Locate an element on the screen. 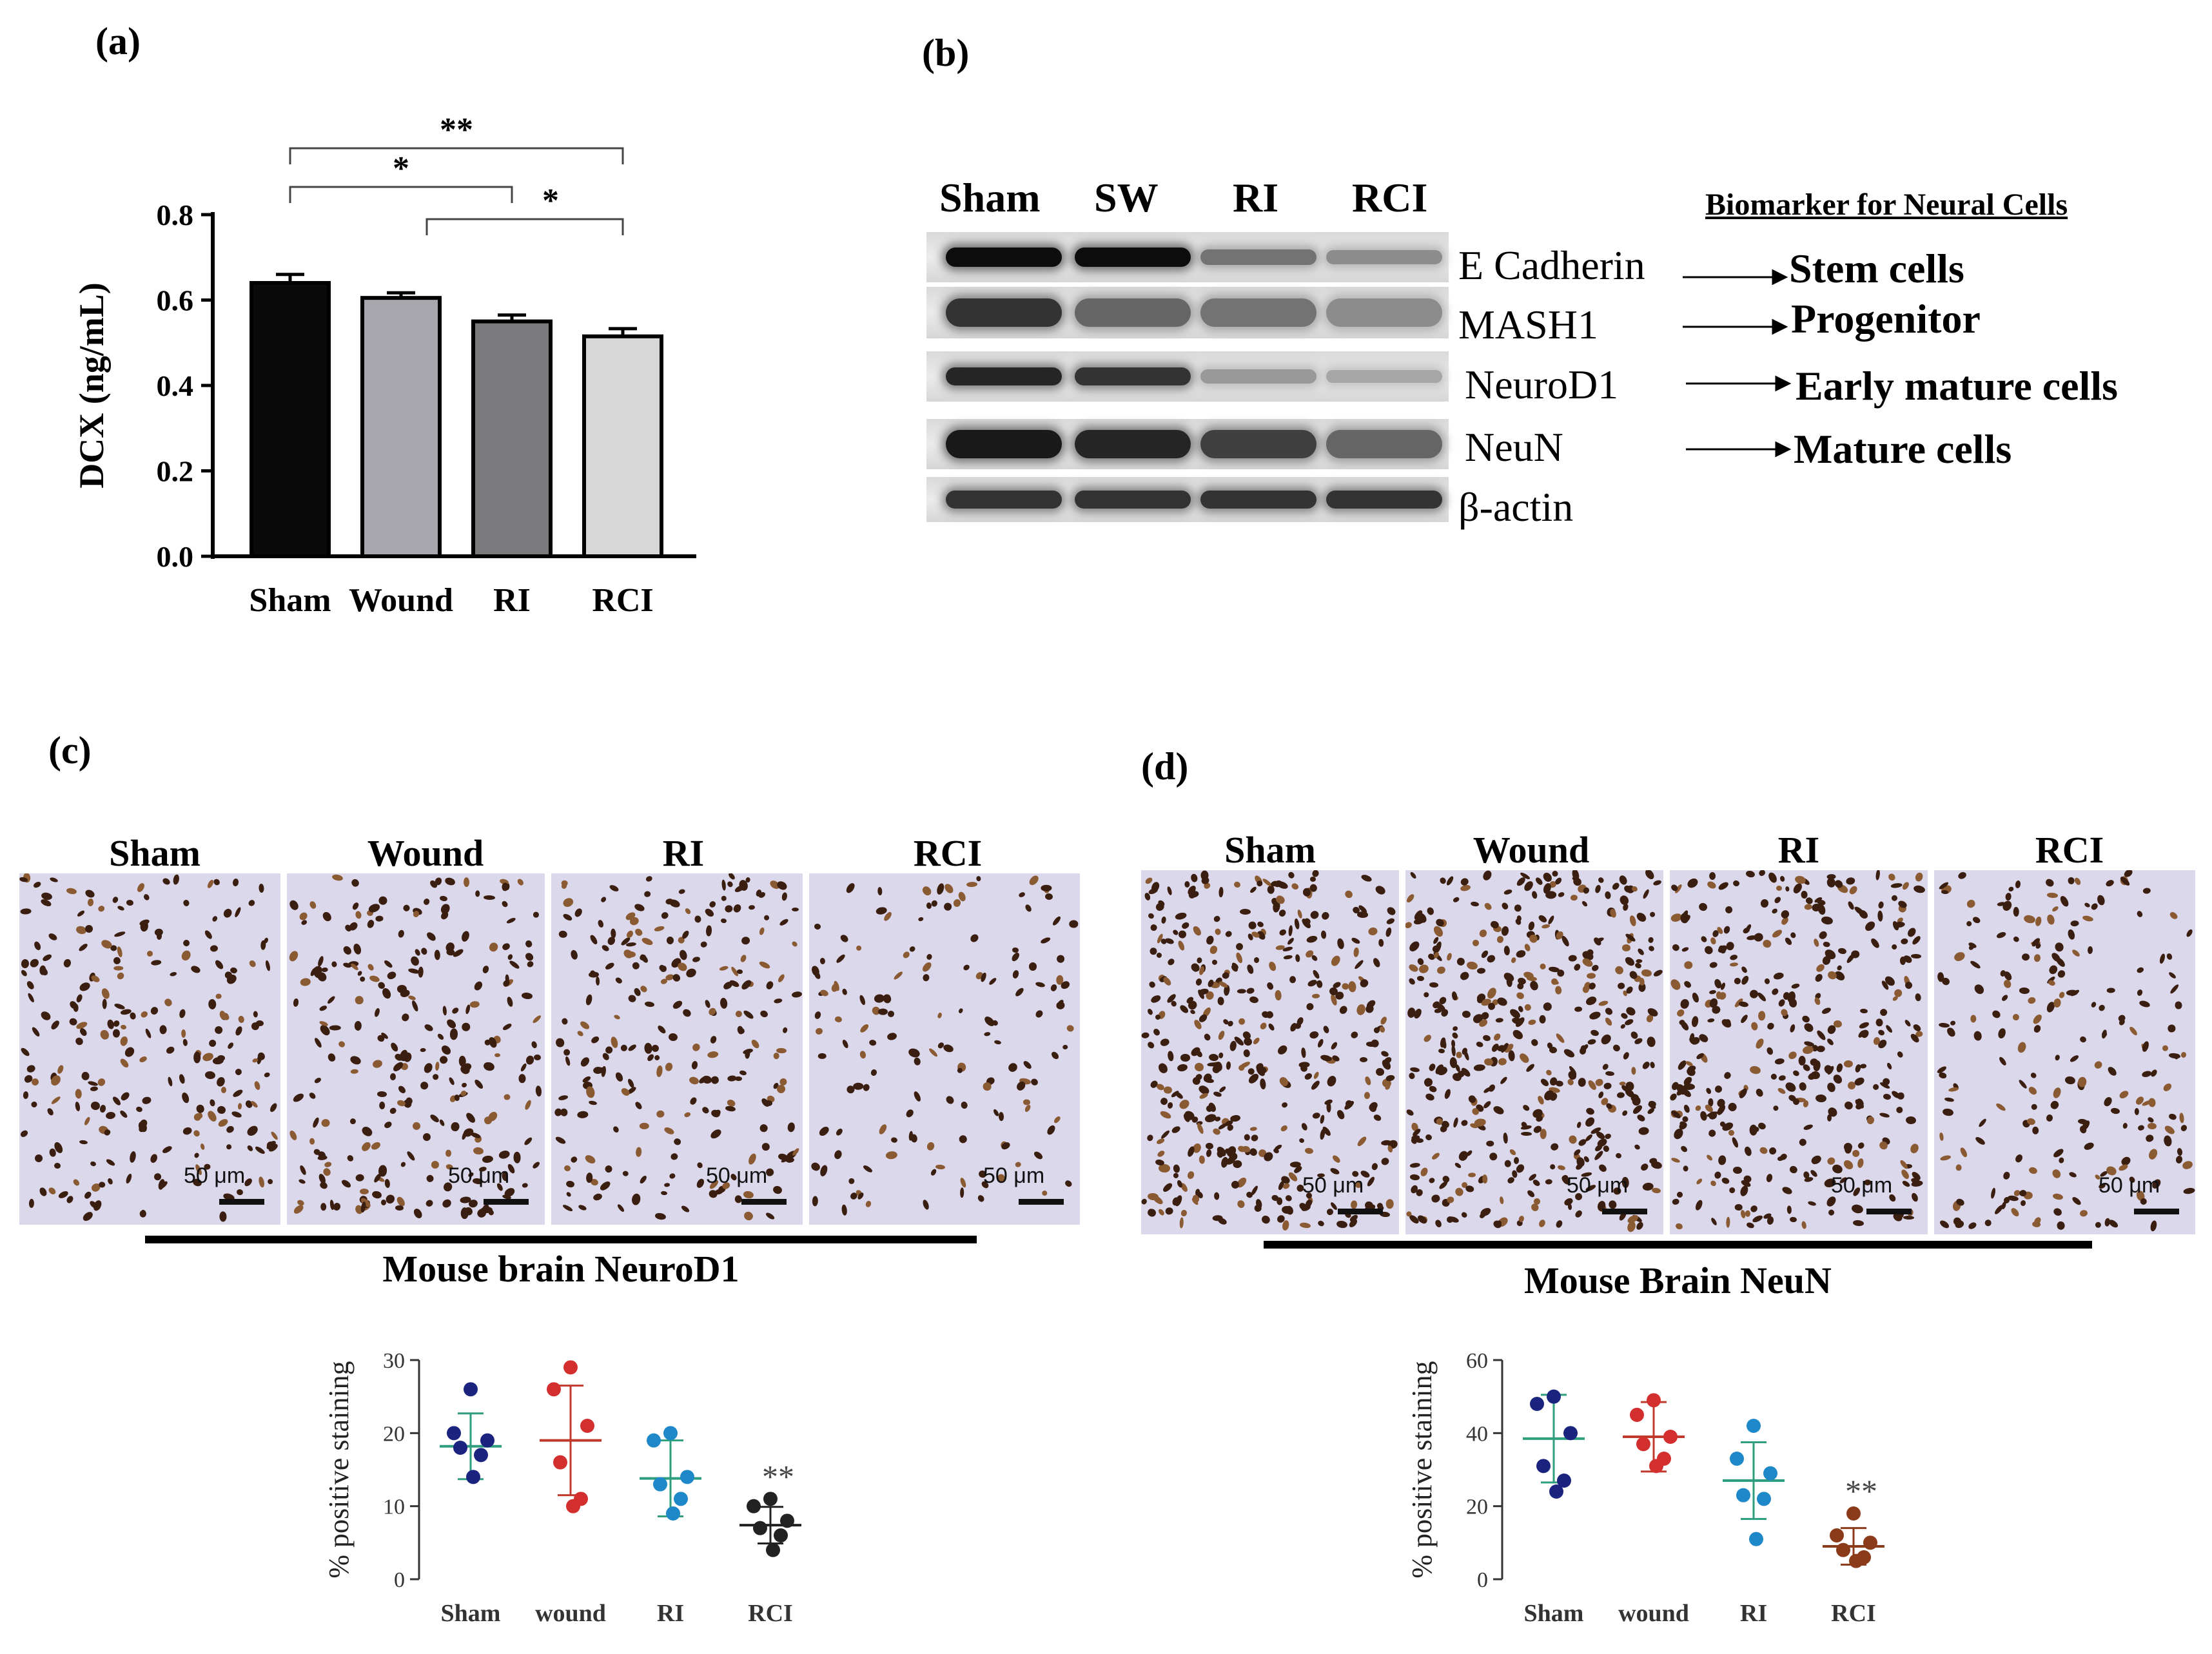 The height and width of the screenshot is (1654, 2212). blot-band is located at coordinates (1384, 257).